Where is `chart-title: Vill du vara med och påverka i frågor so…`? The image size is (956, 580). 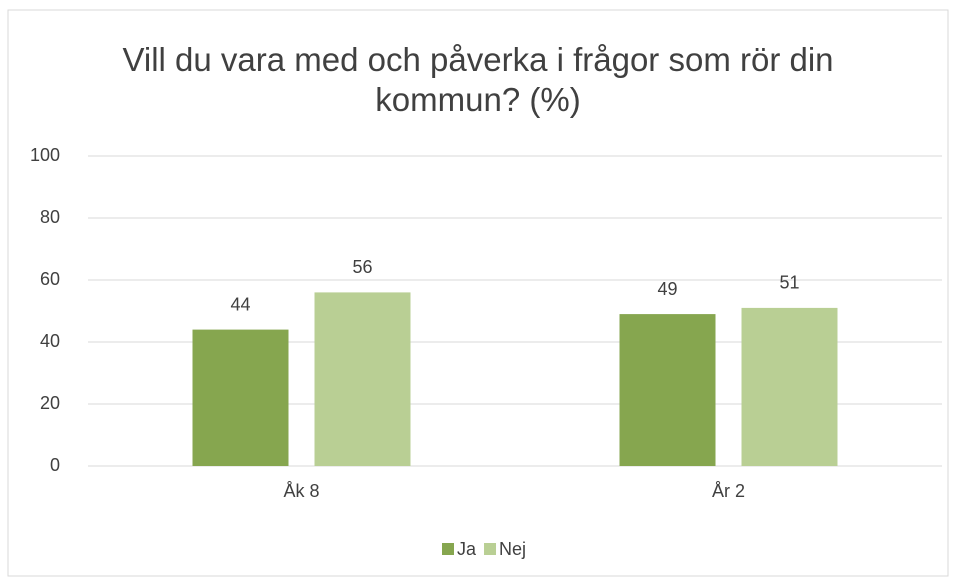 chart-title: Vill du vara med och påverka i frågor so… is located at coordinates (477, 79).